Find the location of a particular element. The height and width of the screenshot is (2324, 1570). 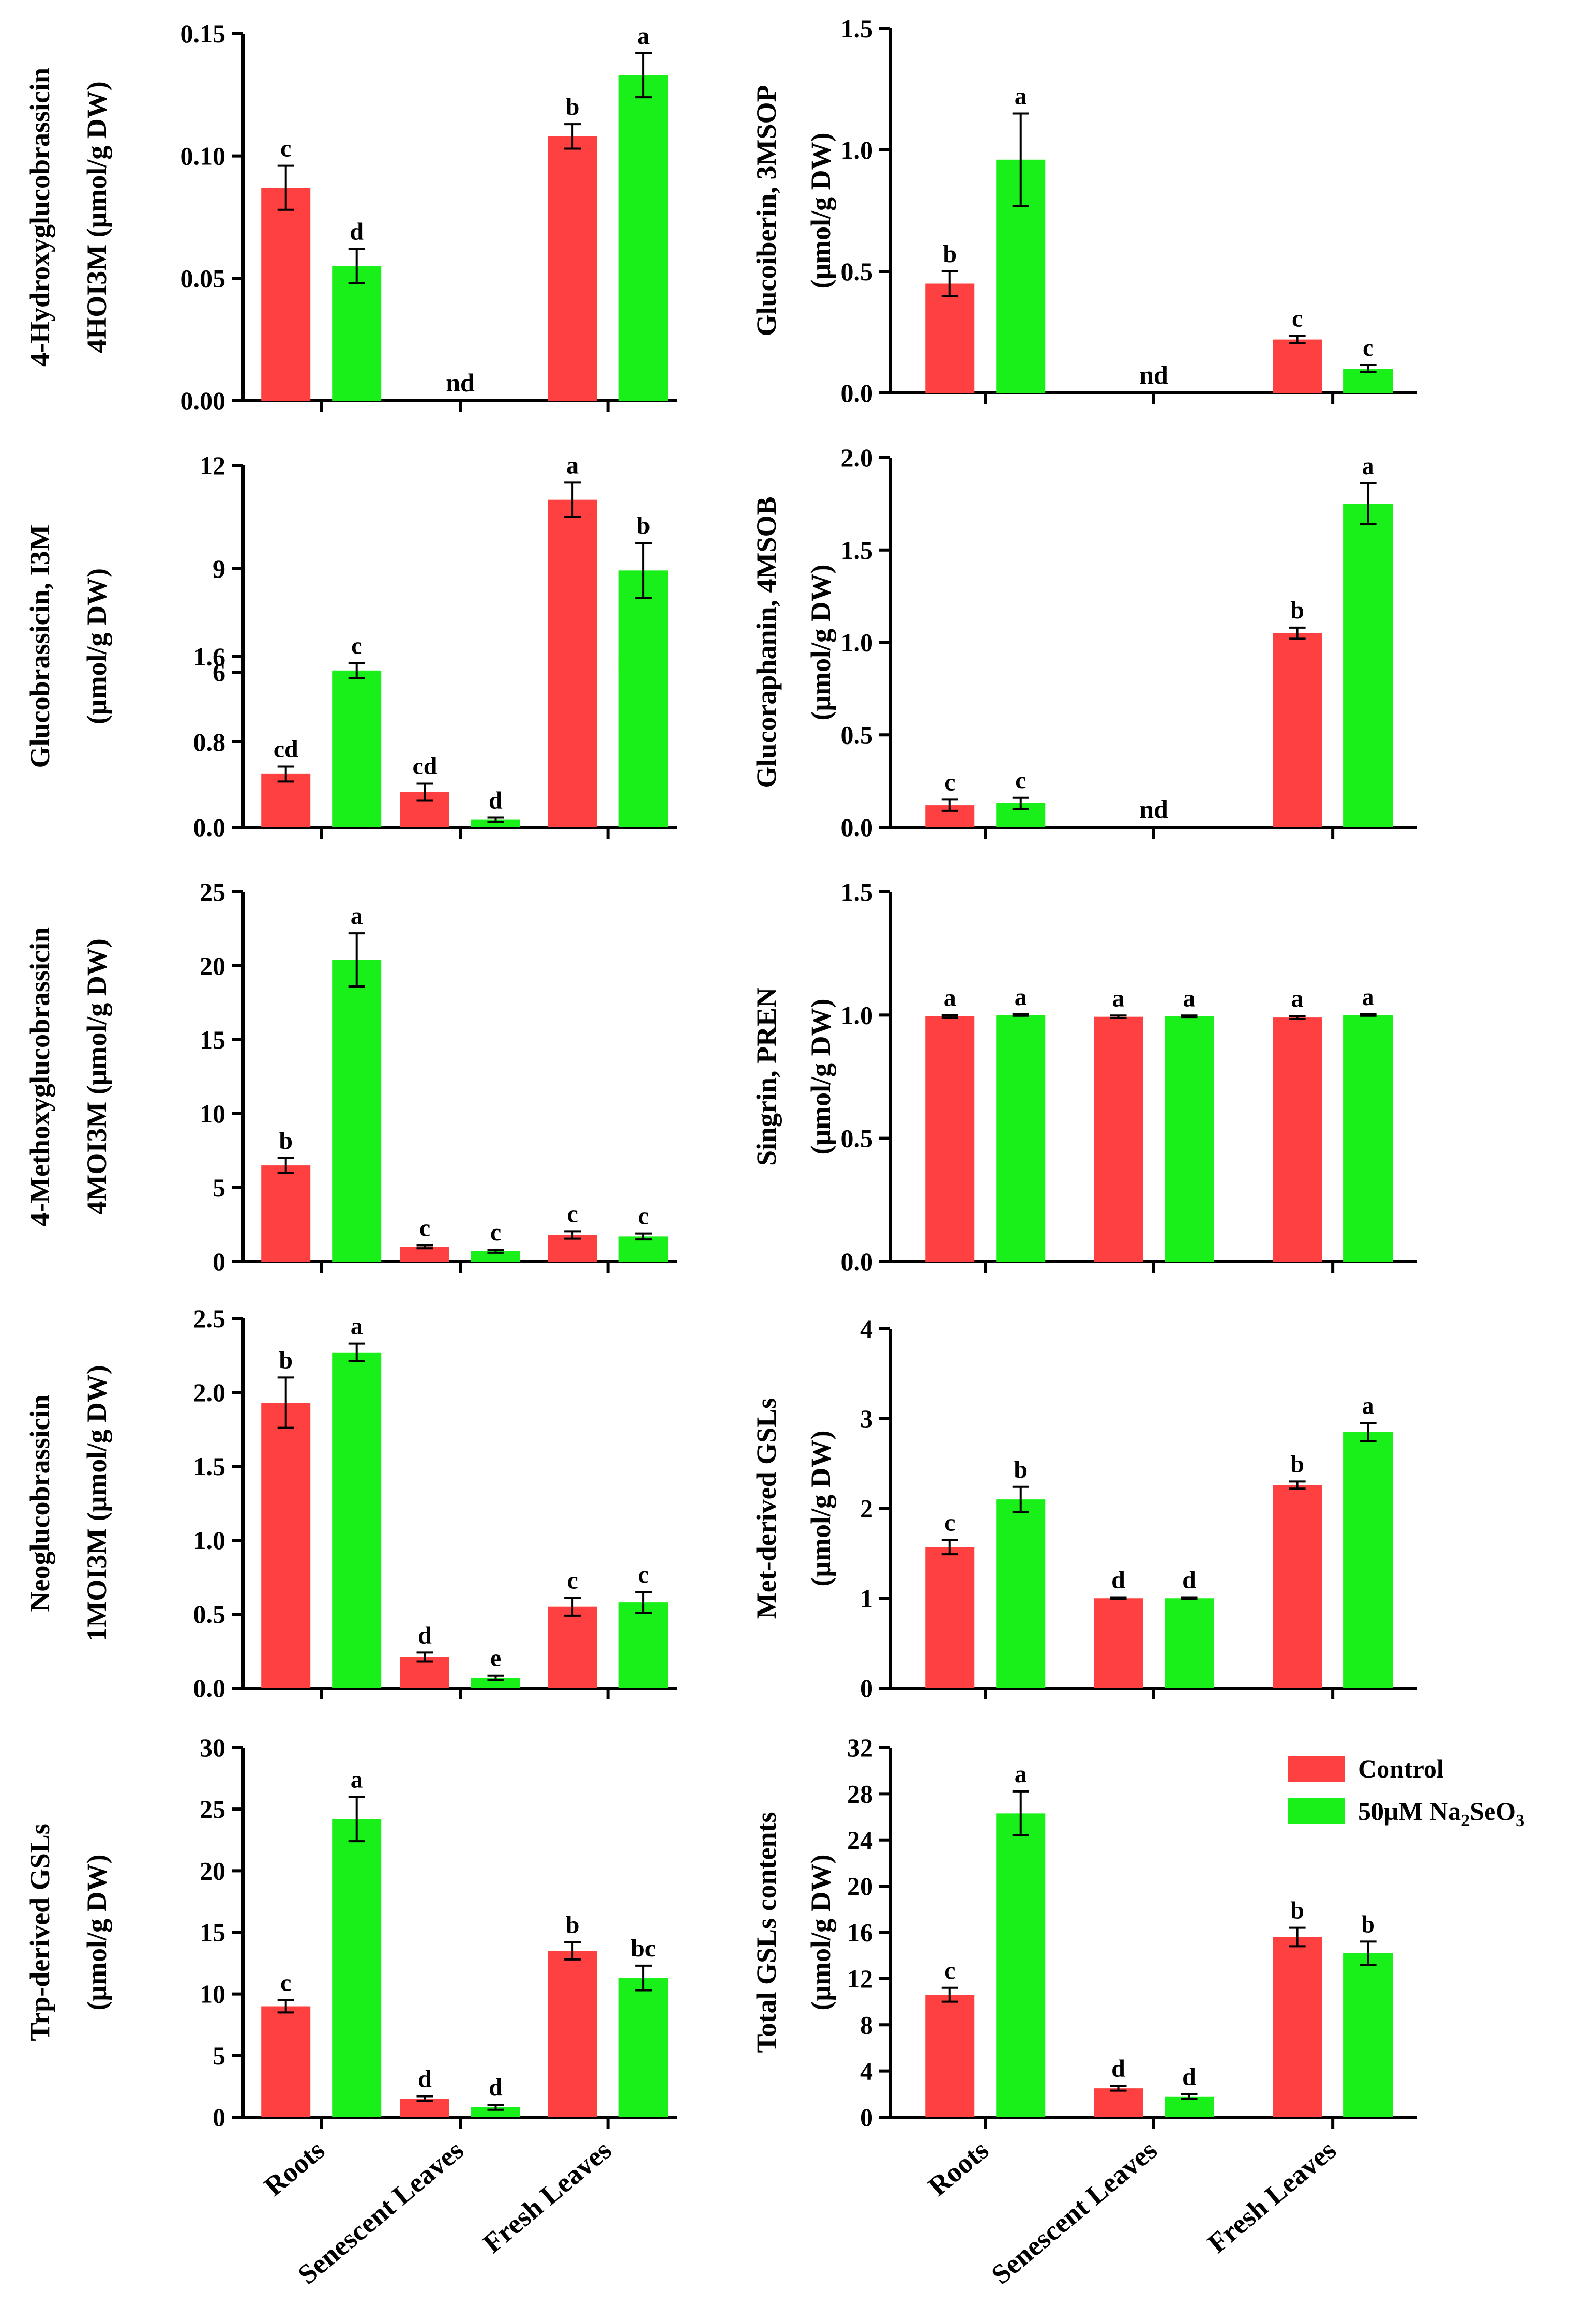

y-tick-label: 2.5 is located at coordinates (209, 1318).